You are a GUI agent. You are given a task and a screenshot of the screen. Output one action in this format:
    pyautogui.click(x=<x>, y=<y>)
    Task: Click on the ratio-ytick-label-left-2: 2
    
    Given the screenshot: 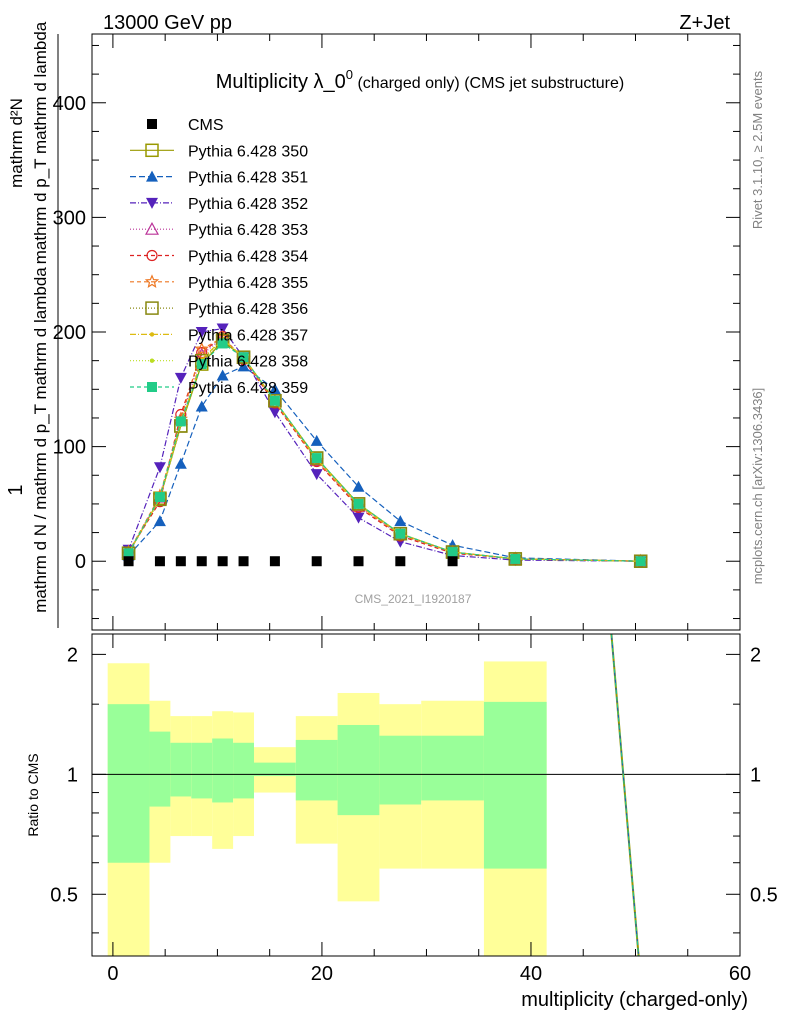 What is the action you would take?
    pyautogui.click(x=72, y=655)
    